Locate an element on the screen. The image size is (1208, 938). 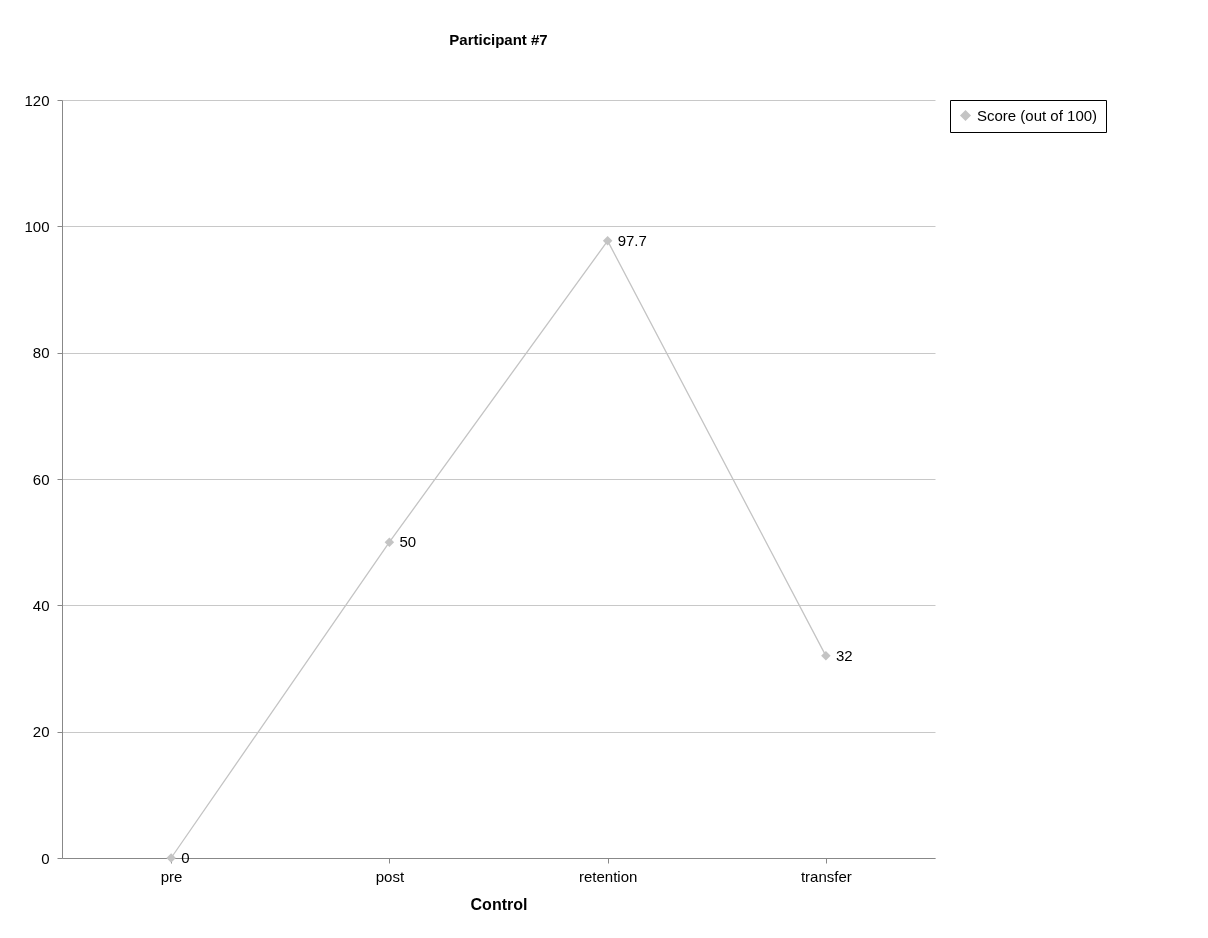
y-tick-label: 60 is located at coordinates (41, 479).